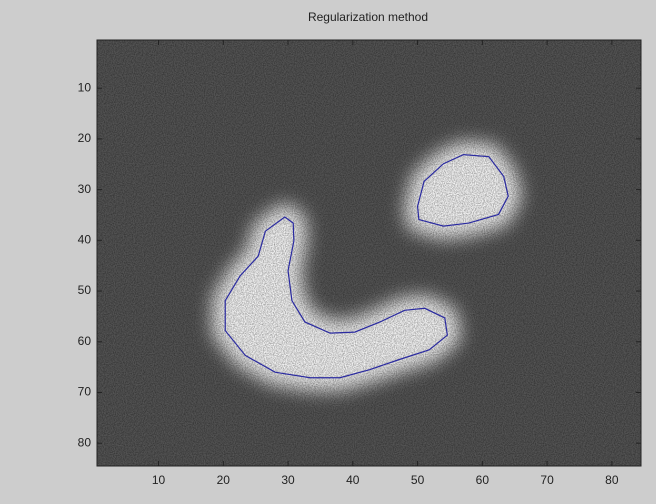 Image resolution: width=656 pixels, height=504 pixels. Describe the element at coordinates (159, 480) in the screenshot. I see `x-tick-label: 10` at that location.